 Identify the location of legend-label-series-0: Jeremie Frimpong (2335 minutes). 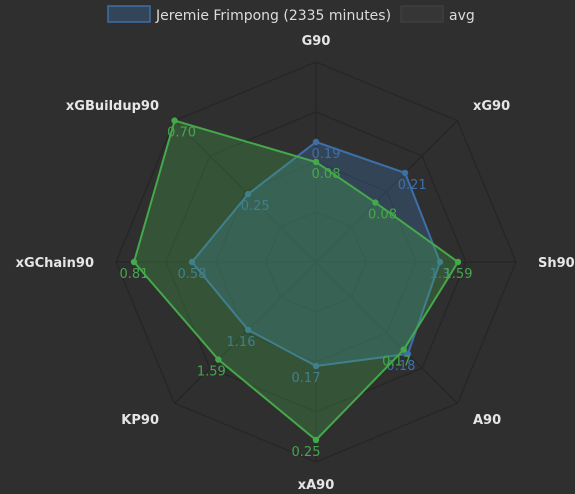
(273, 16).